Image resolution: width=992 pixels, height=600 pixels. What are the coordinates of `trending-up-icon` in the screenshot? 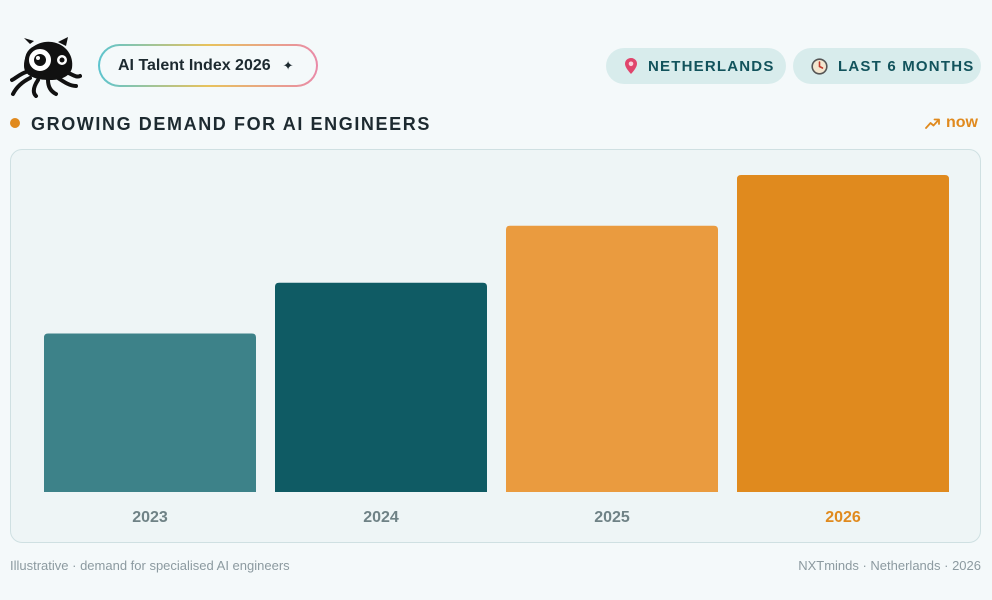 It's located at (932, 123).